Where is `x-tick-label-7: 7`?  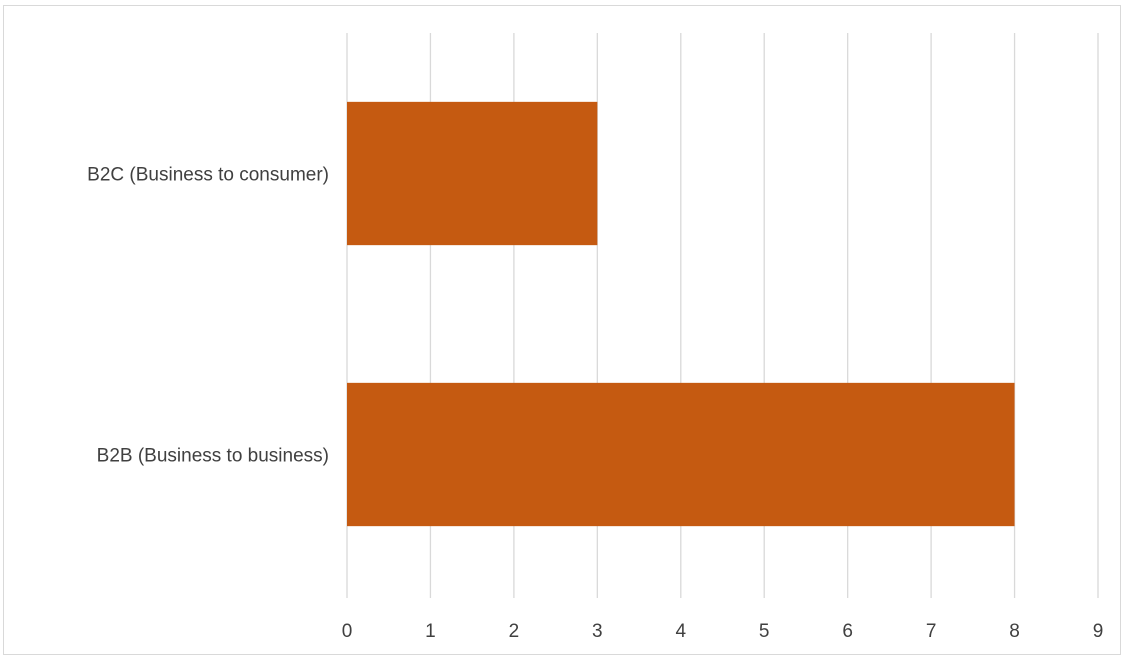
x-tick-label-7: 7 is located at coordinates (931, 631).